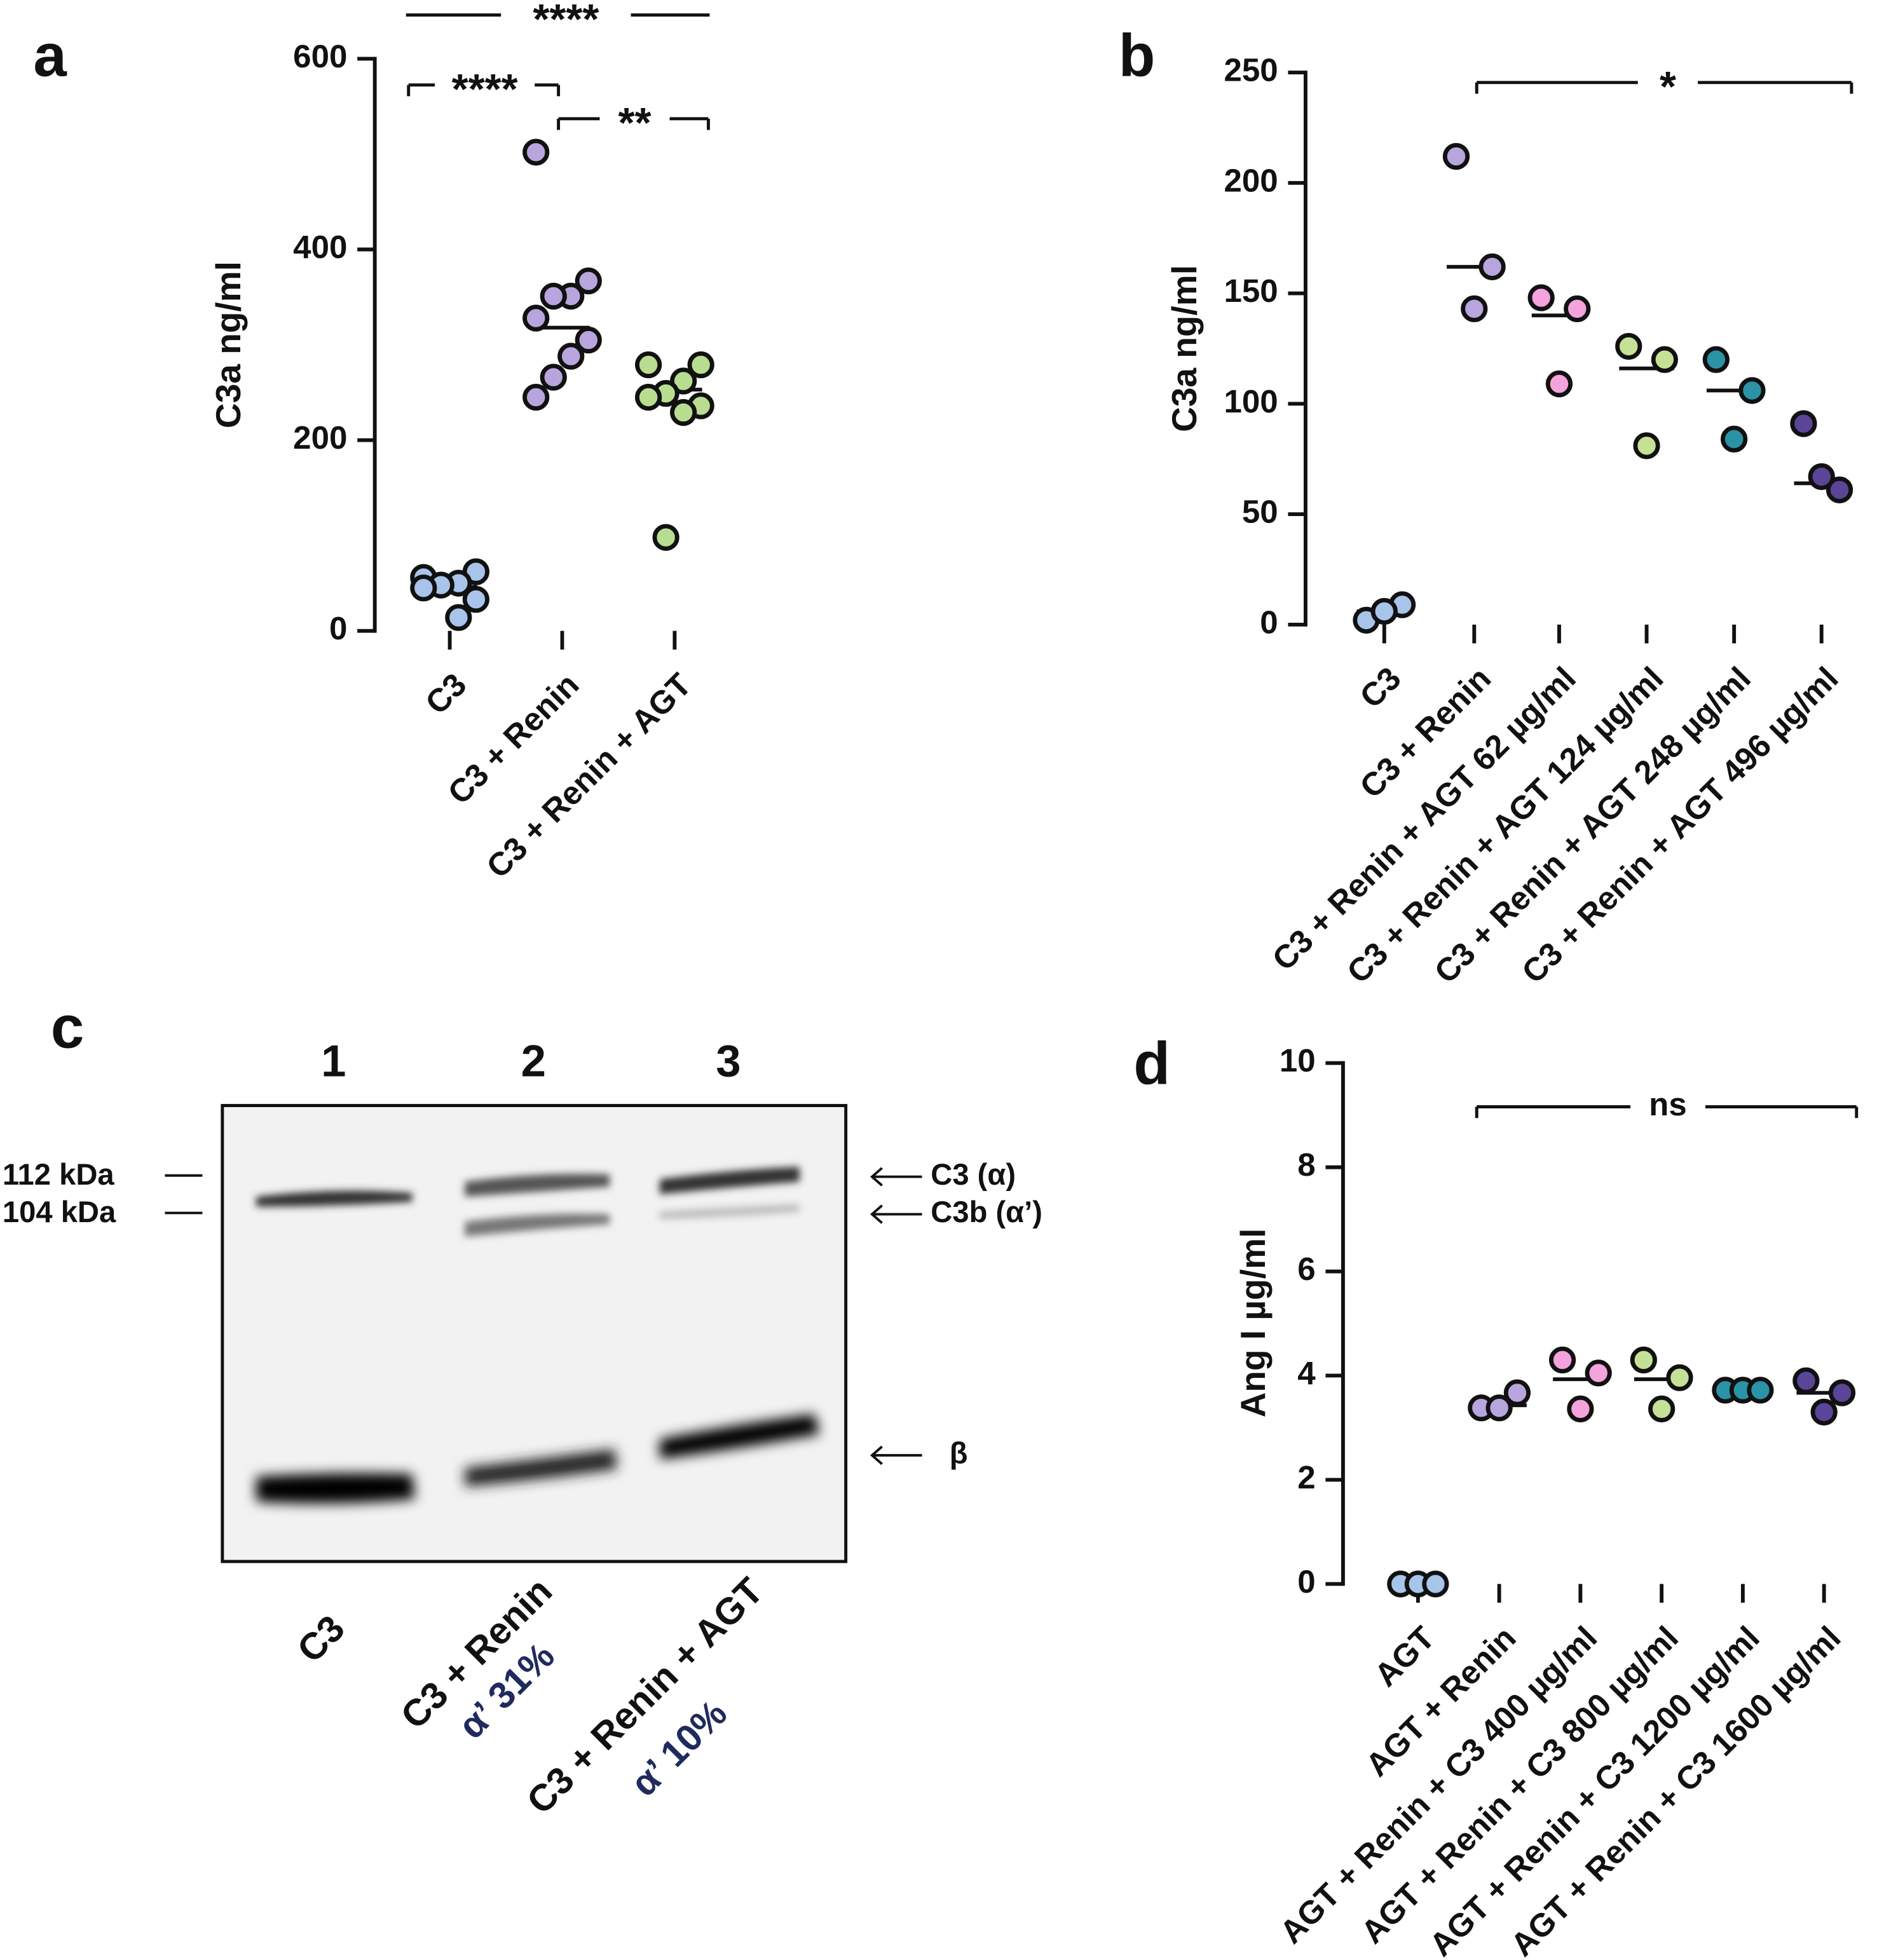  Describe the element at coordinates (974, 1174) in the screenshot. I see `band-label: C3 (α)` at that location.